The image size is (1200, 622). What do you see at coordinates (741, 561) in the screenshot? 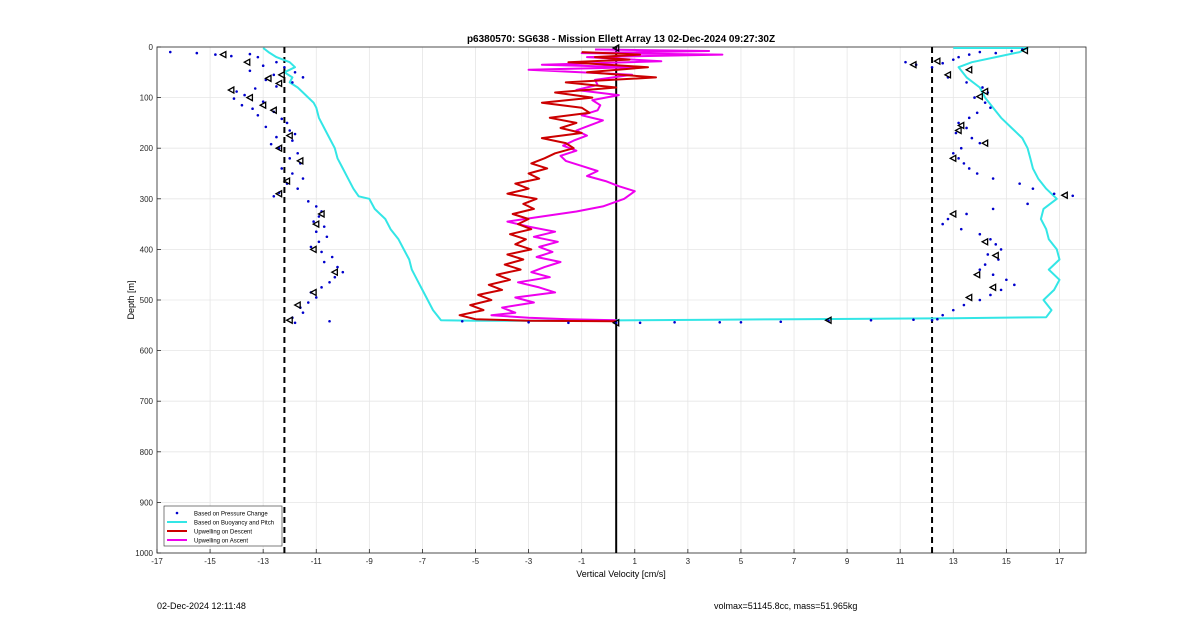
I see `x-tick-label: 5` at bounding box center [741, 561].